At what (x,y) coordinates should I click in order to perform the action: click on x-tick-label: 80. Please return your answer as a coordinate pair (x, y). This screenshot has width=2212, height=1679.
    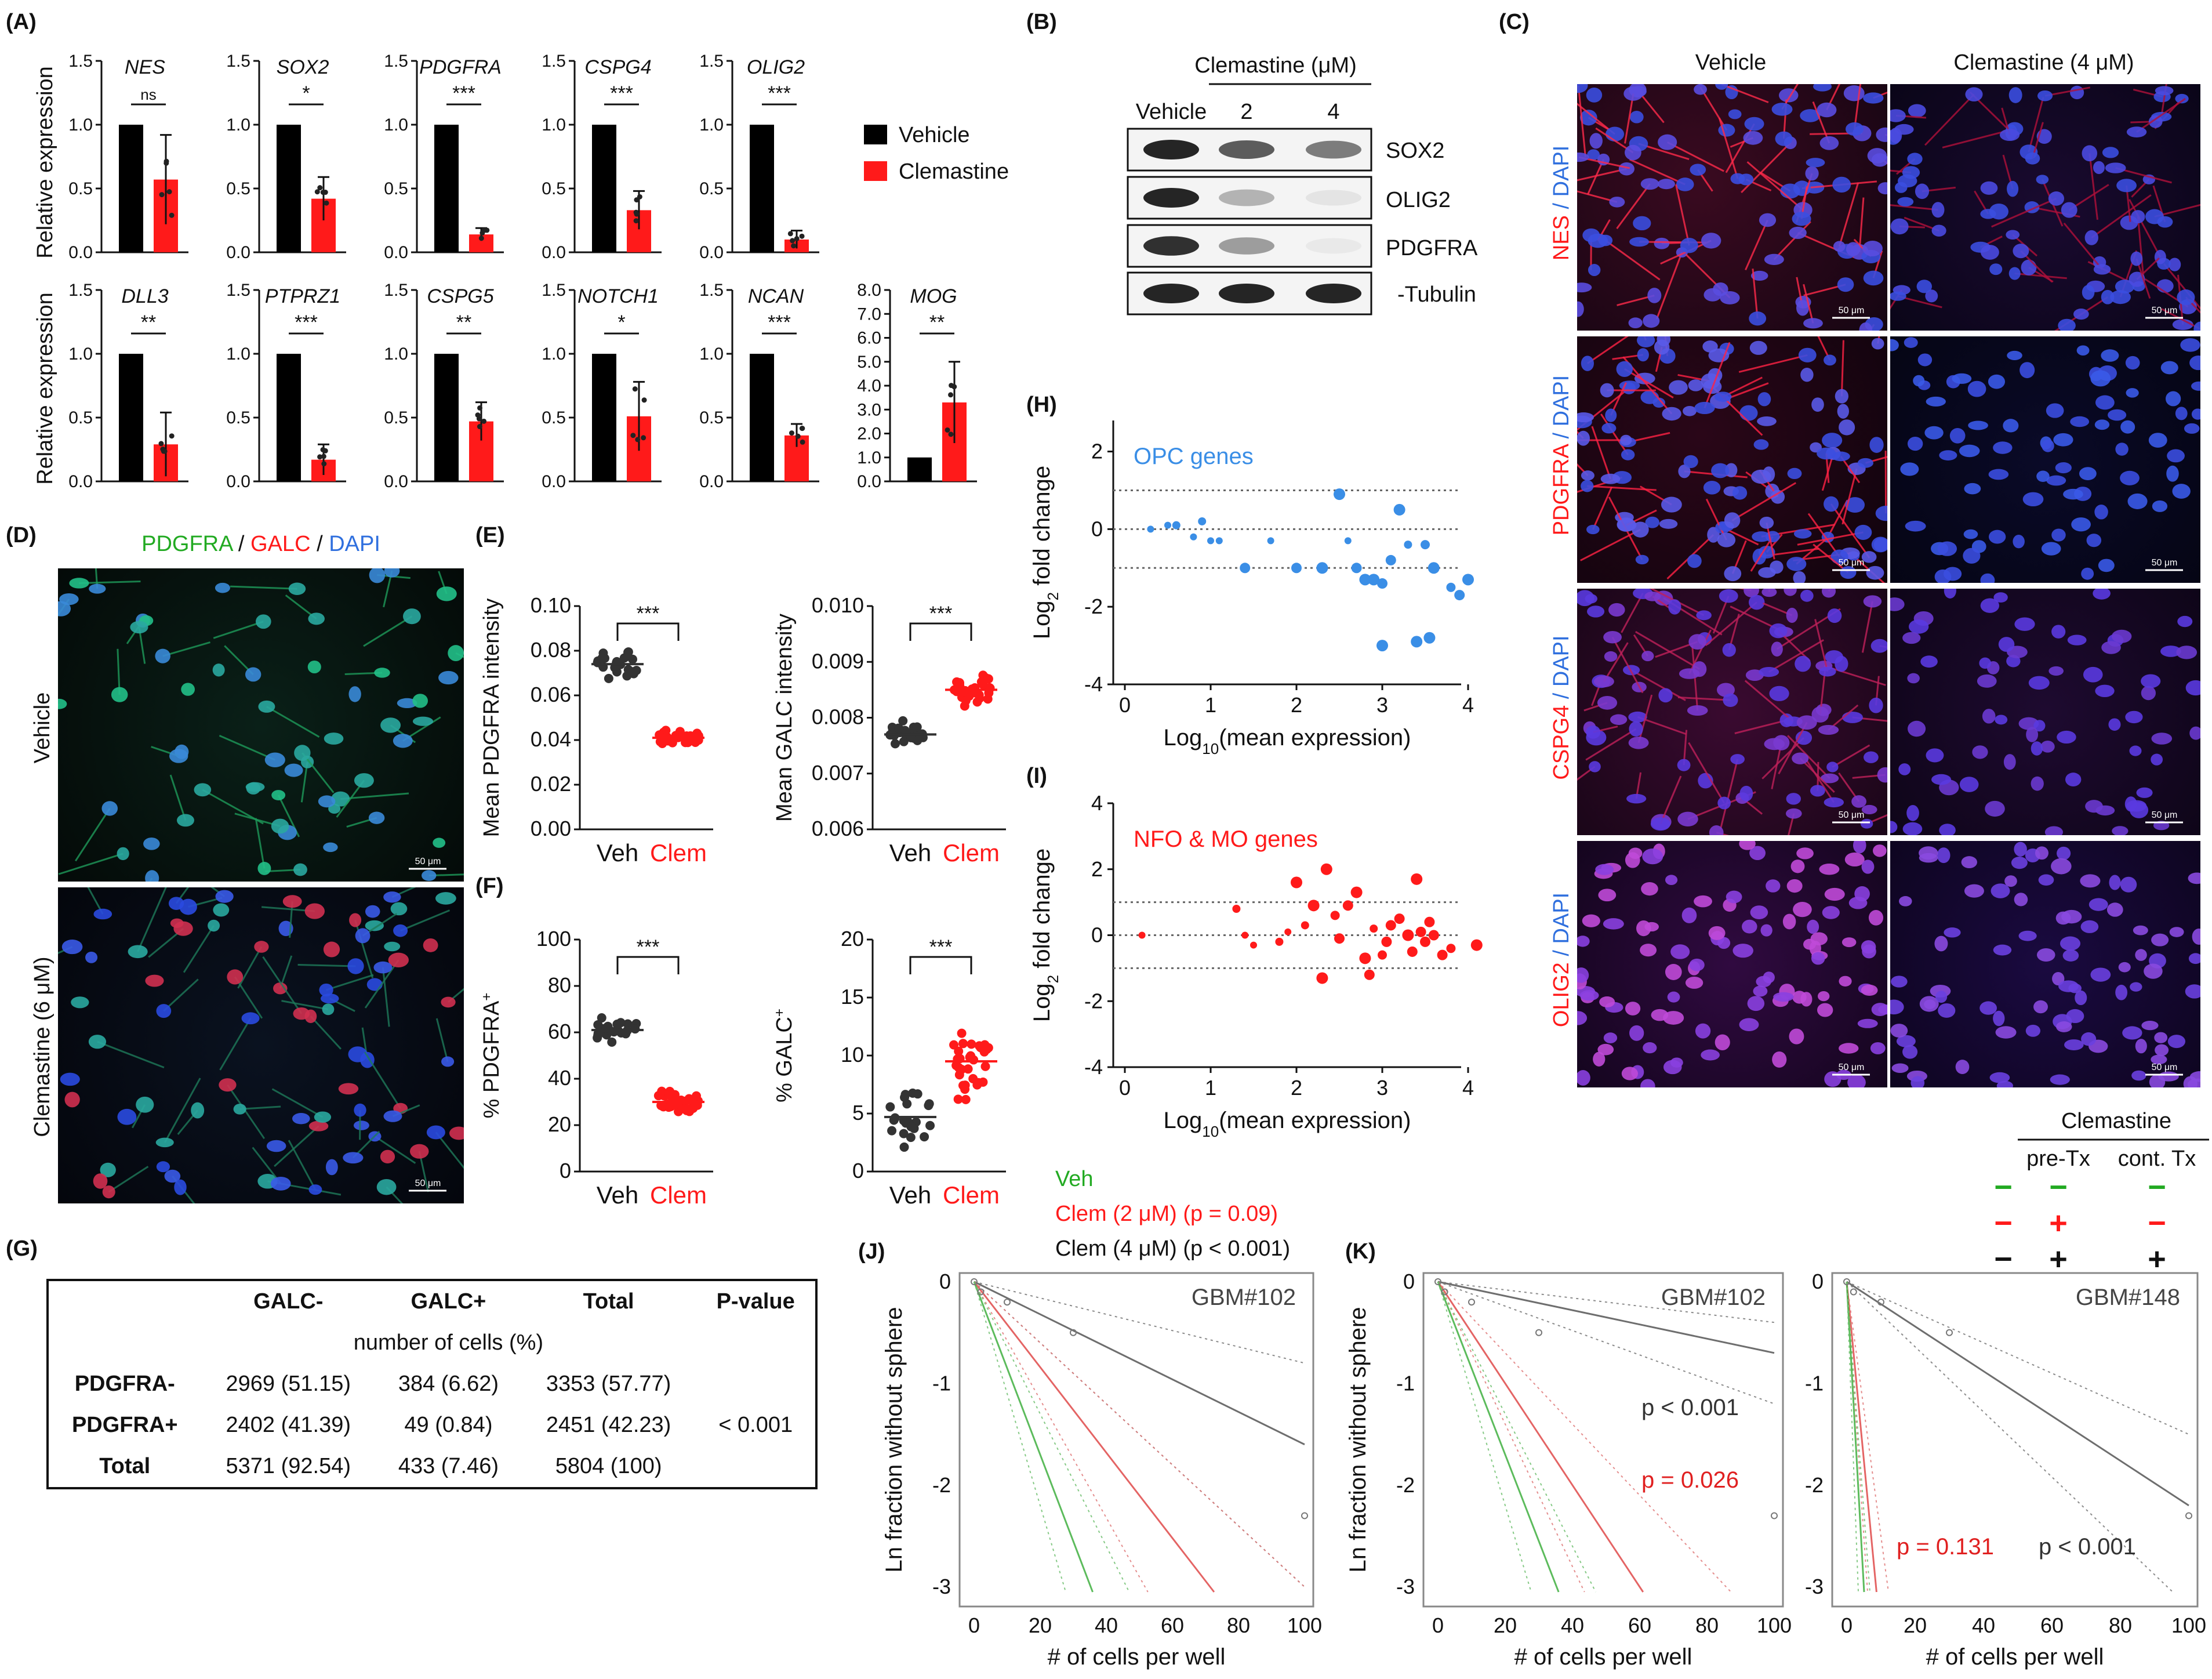
    Looking at the image, I should click on (1239, 1625).